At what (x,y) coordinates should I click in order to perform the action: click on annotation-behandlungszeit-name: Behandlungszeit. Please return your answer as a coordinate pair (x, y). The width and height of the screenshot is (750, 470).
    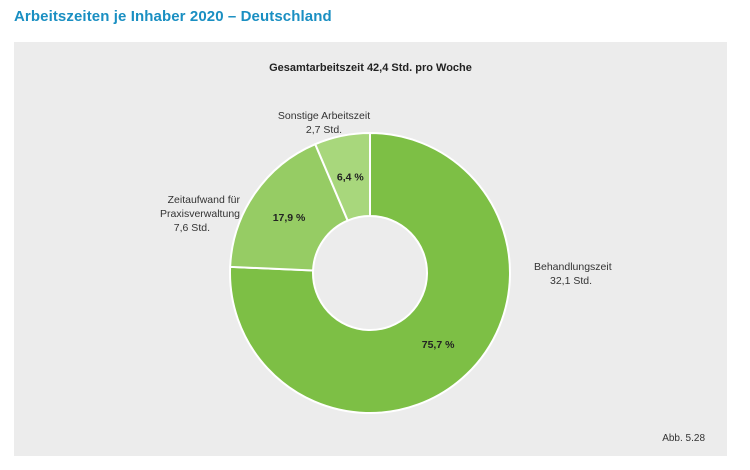
    Looking at the image, I should click on (573, 267).